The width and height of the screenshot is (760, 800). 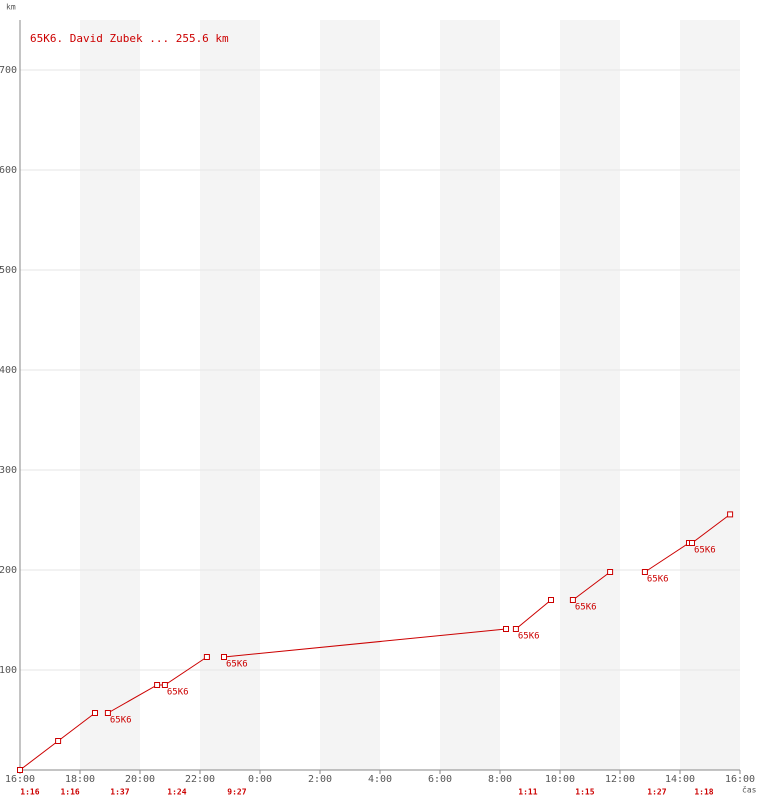 I want to click on x-tick-label: 12:00, so click(x=620, y=779).